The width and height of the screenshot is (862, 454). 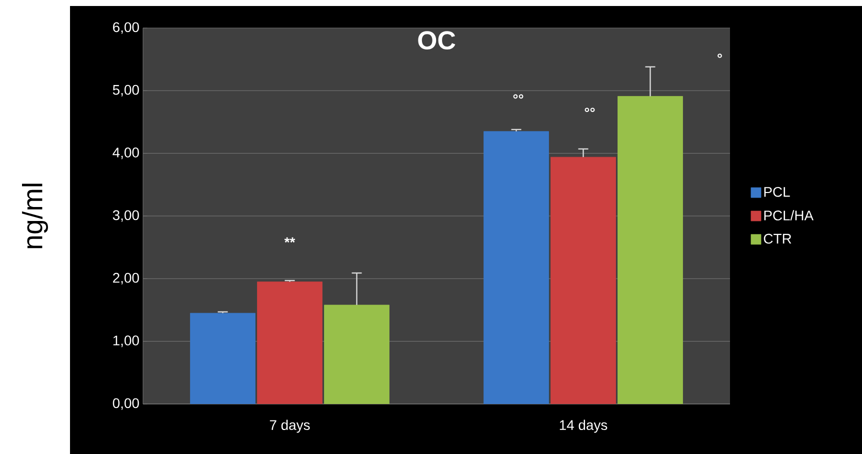 I want to click on x-tick-label: 7 days, so click(x=290, y=426).